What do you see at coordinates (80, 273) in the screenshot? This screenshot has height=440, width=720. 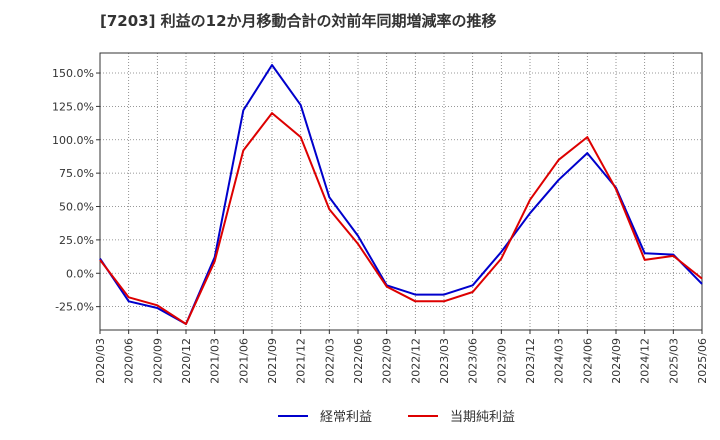 I see `y-tick-label: 0.0%` at bounding box center [80, 273].